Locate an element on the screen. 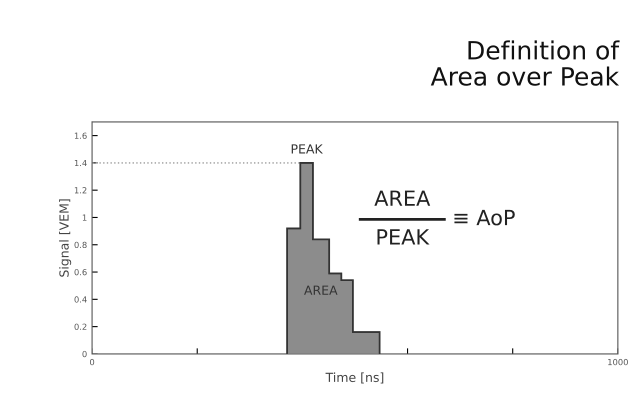  y-tick-label: 0.6 is located at coordinates (80, 272).